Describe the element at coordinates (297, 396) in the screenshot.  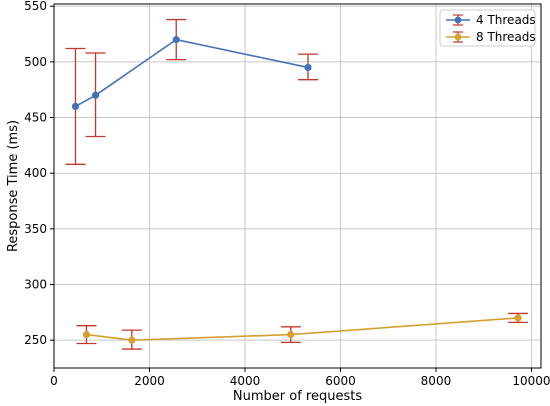
I see `x-axis-label: Number of requests` at that location.